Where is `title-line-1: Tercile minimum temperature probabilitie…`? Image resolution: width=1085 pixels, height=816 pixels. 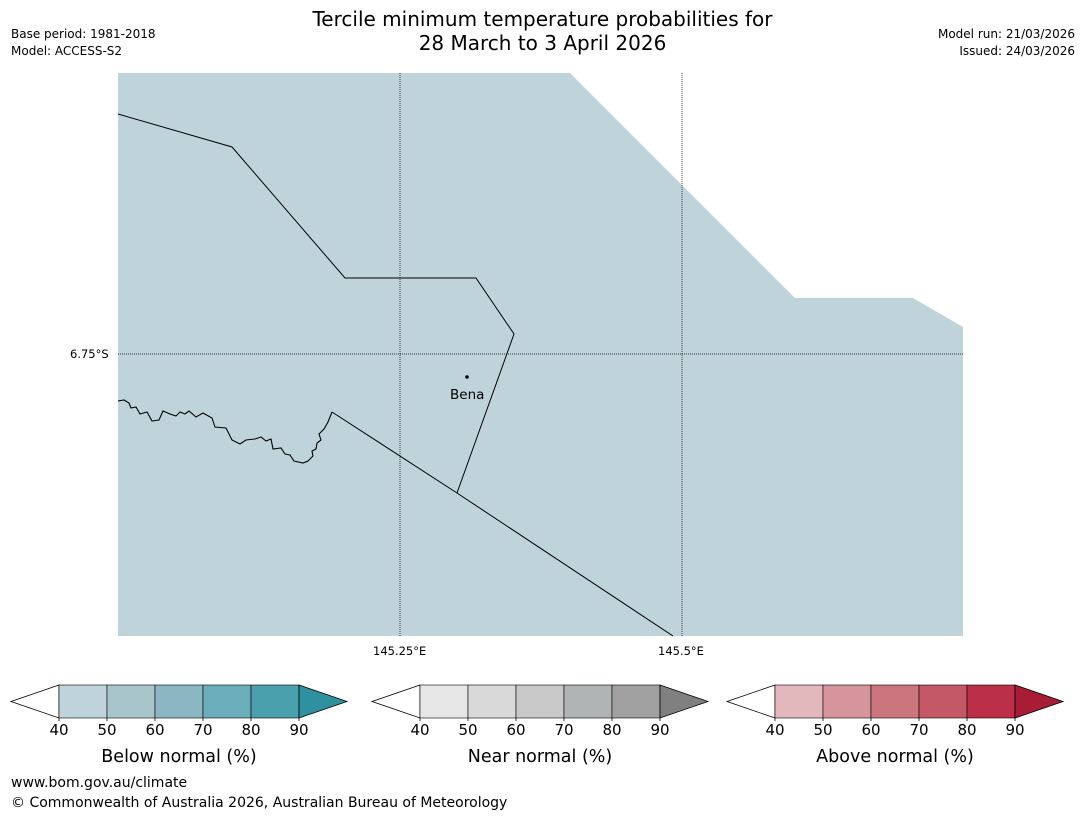
title-line-1: Tercile minimum temperature probabilitie… is located at coordinates (542, 19).